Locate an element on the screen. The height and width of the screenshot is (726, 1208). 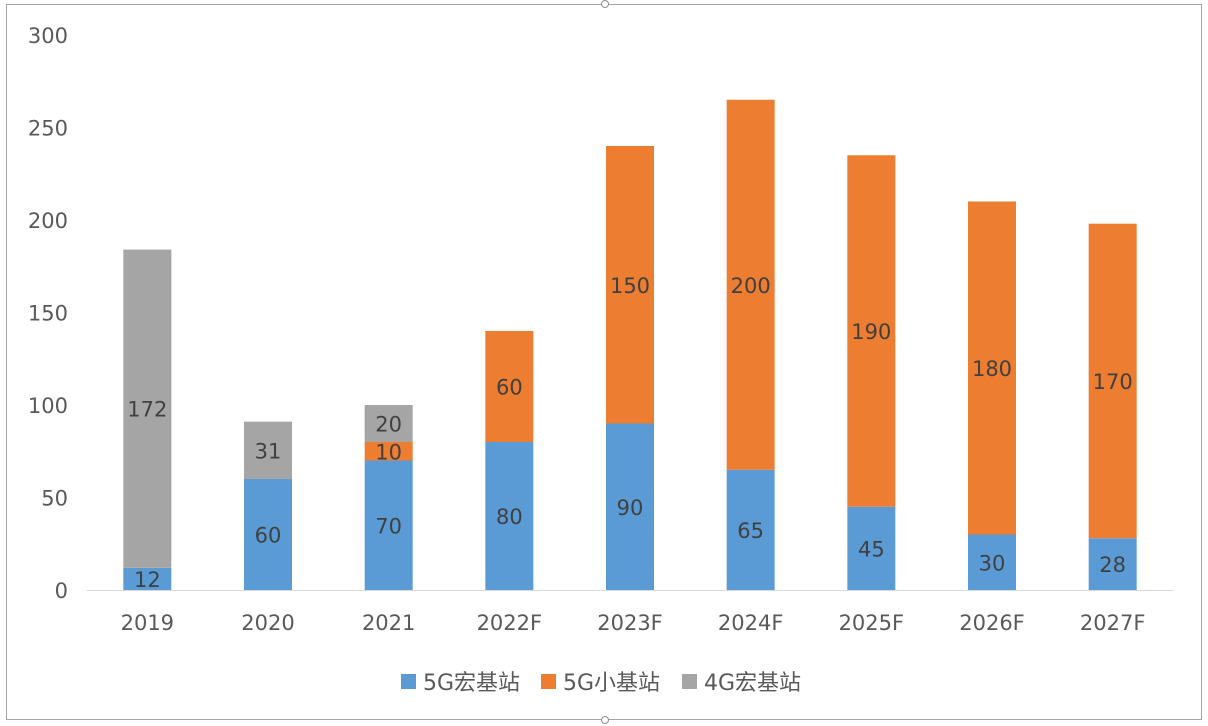
data-label: 80 is located at coordinates (509, 517).